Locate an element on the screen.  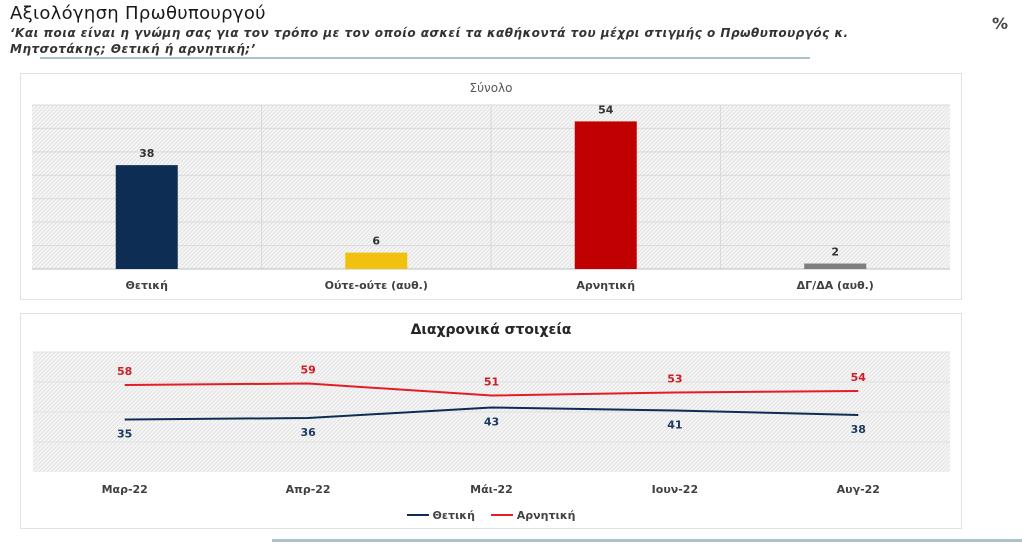
bar-value-label: 6 is located at coordinates (376, 241).